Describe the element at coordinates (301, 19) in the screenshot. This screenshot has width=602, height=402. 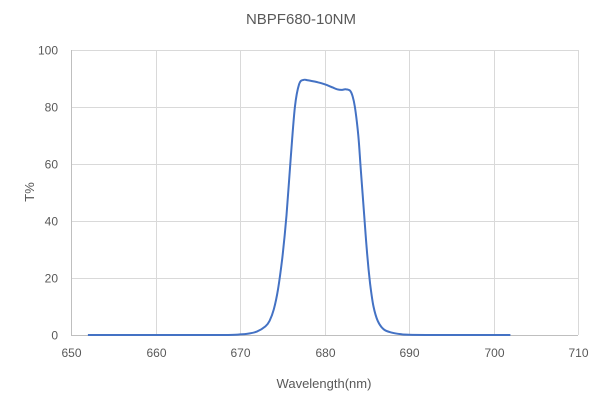
I see `chart-title: NBPF680-10NM` at that location.